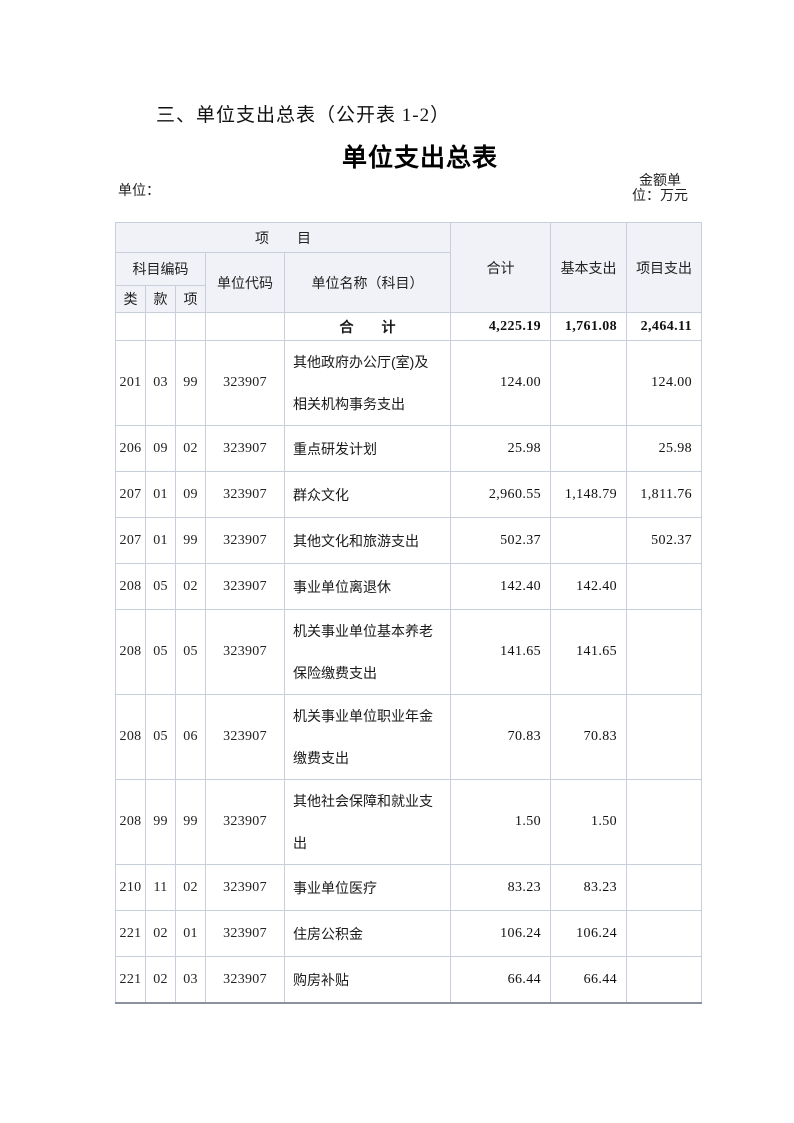  Describe the element at coordinates (190, 980) in the screenshot. I see `cell-item-code: 03` at that location.